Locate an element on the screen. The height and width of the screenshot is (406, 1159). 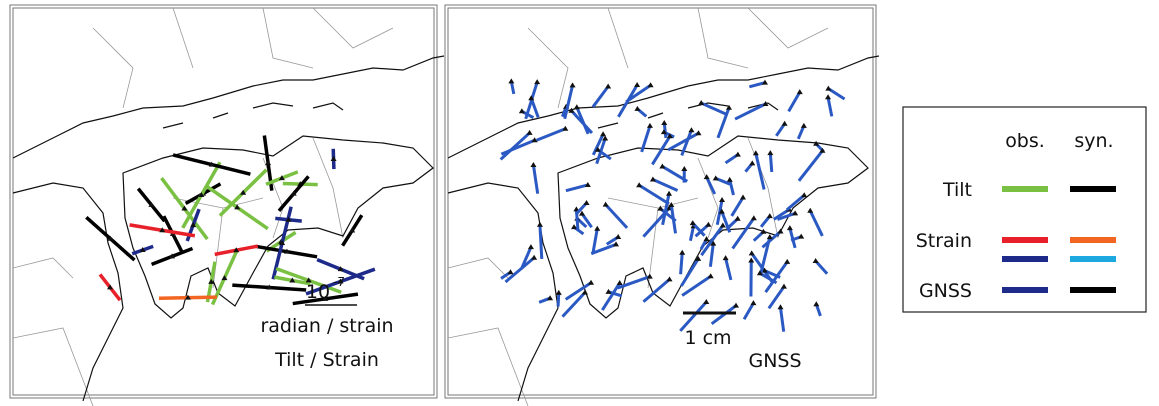
legend-column: obs. is located at coordinates (1025, 141).